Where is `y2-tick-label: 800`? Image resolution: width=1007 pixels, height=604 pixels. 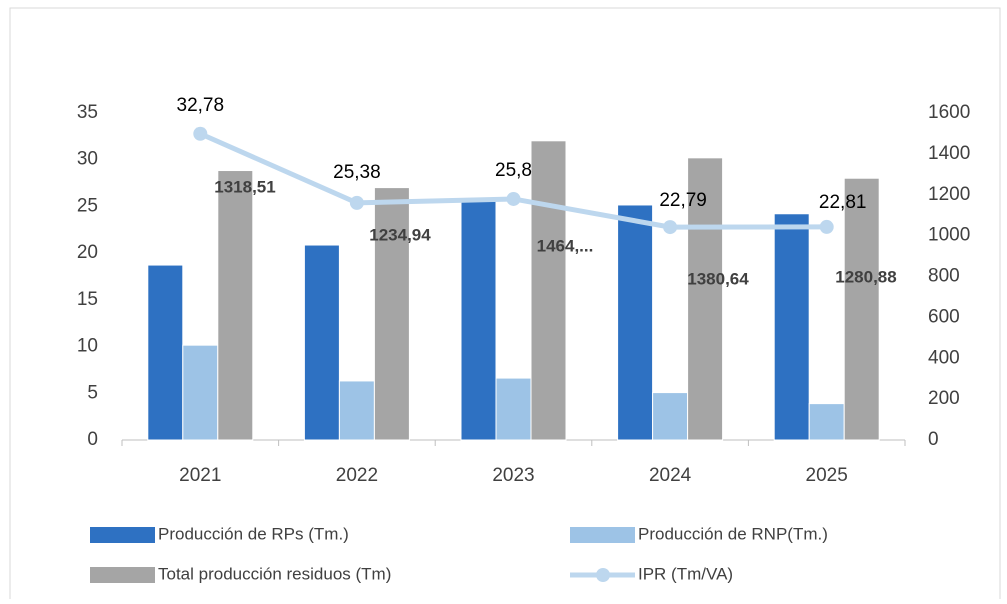 y2-tick-label: 800 is located at coordinates (944, 276).